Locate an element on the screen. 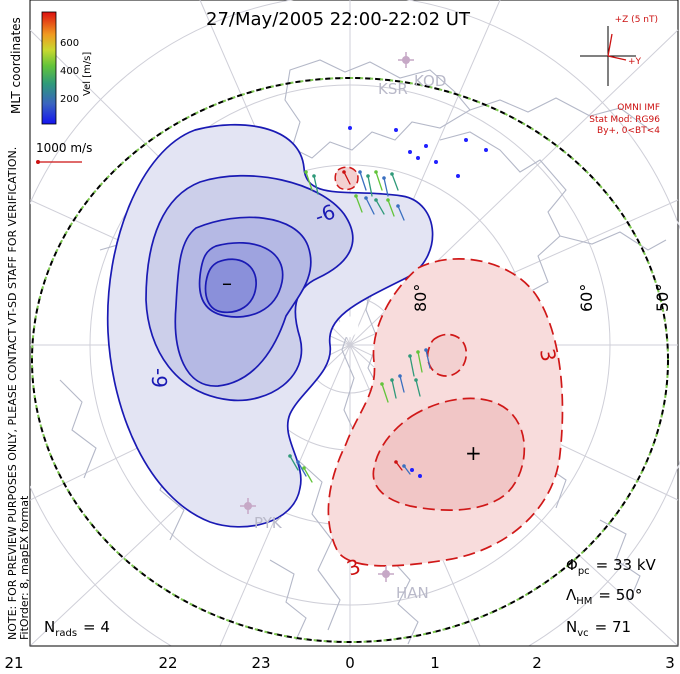  station-label-kod: KOD is located at coordinates (430, 81).